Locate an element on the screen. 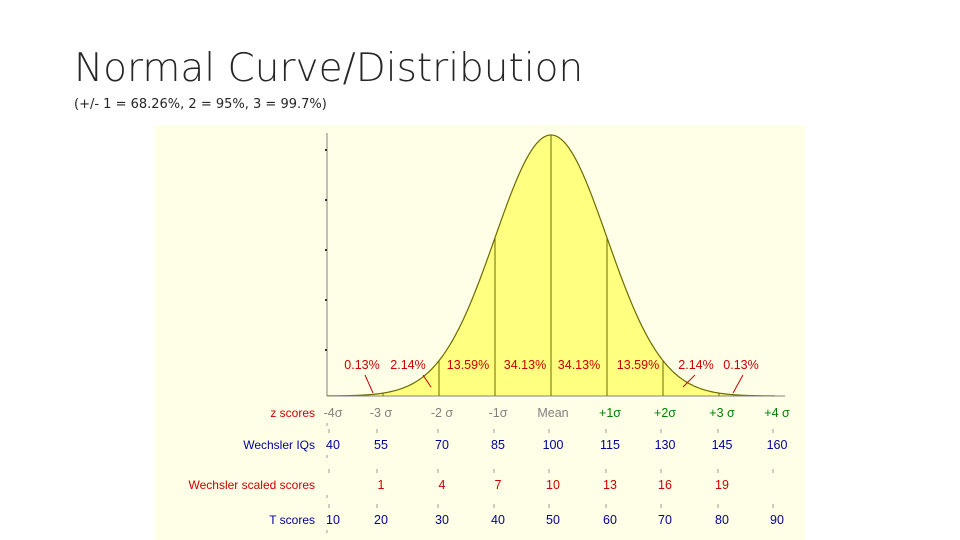  scale-value: +1σ is located at coordinates (610, 413).